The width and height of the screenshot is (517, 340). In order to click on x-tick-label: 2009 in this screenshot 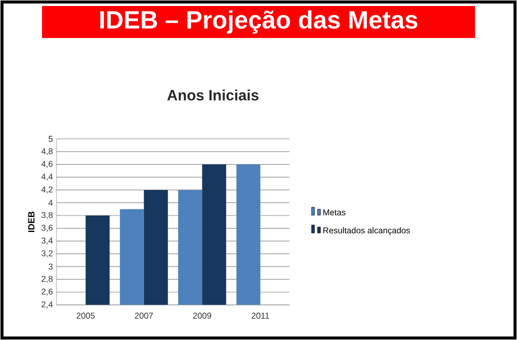, I will do `click(202, 315)`.